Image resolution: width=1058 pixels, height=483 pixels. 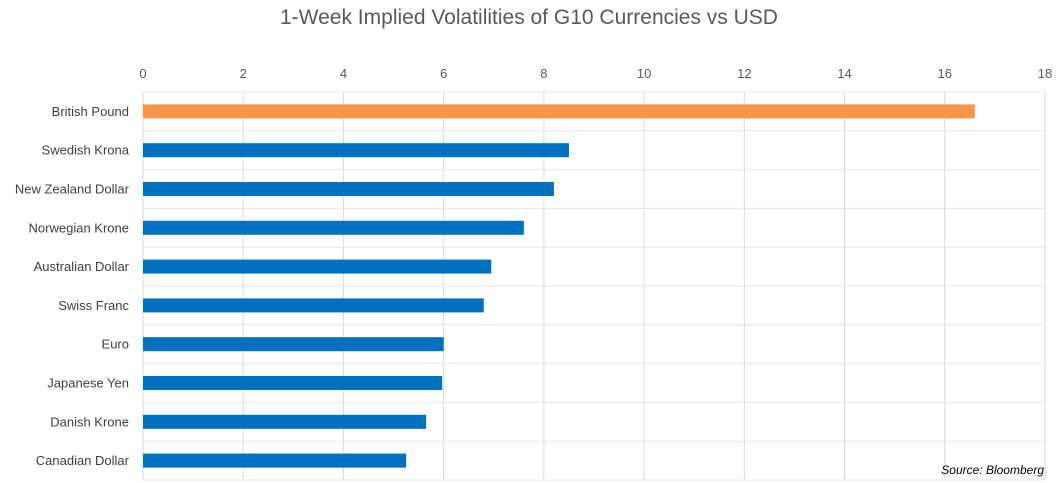 What do you see at coordinates (844, 73) in the screenshot?
I see `x-tick-label: 14` at bounding box center [844, 73].